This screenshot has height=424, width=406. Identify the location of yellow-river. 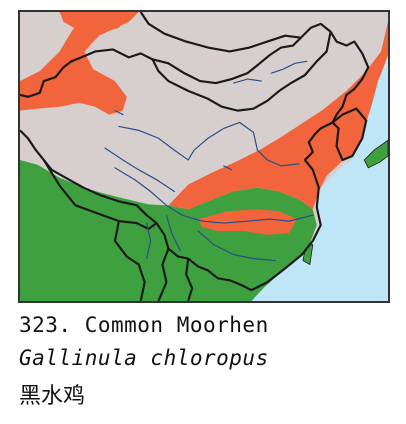
(209, 144).